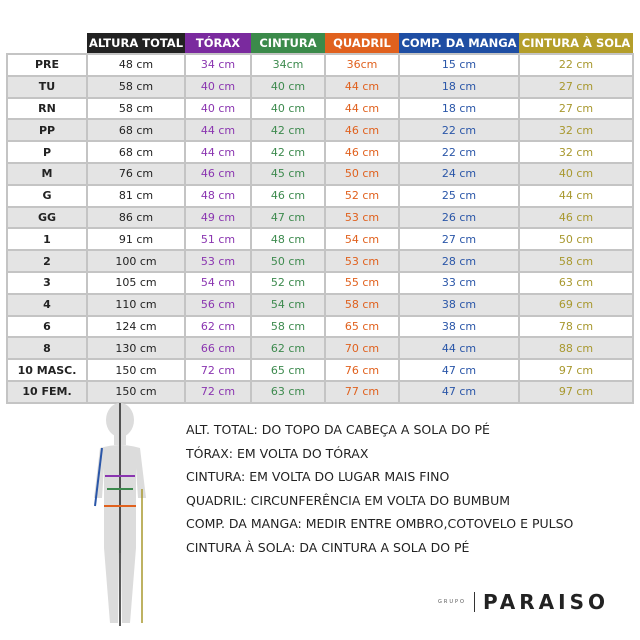  What do you see at coordinates (320, 65) in the screenshot?
I see `table-row: PRE 48 cm 34 cm 34cm 36cm 15 cm 22 cm` at bounding box center [320, 65].